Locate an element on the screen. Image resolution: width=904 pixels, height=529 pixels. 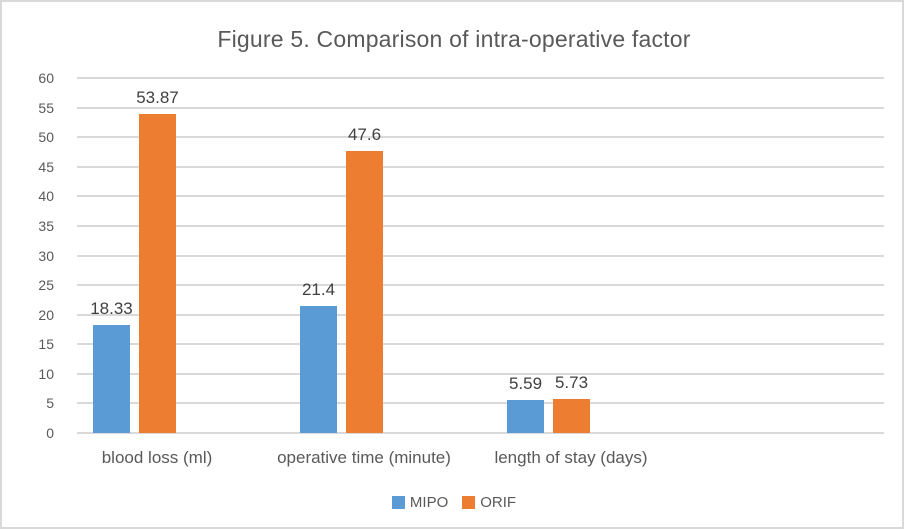
legend-item-mipo: MIPO is located at coordinates (420, 502).